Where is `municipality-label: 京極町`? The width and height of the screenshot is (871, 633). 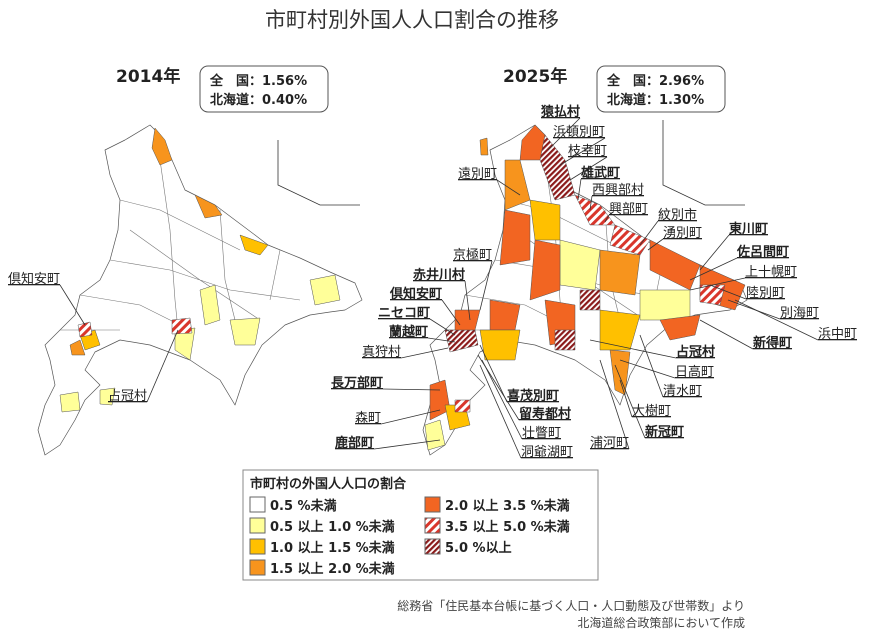 municipality-label: 京極町 is located at coordinates (472, 255).